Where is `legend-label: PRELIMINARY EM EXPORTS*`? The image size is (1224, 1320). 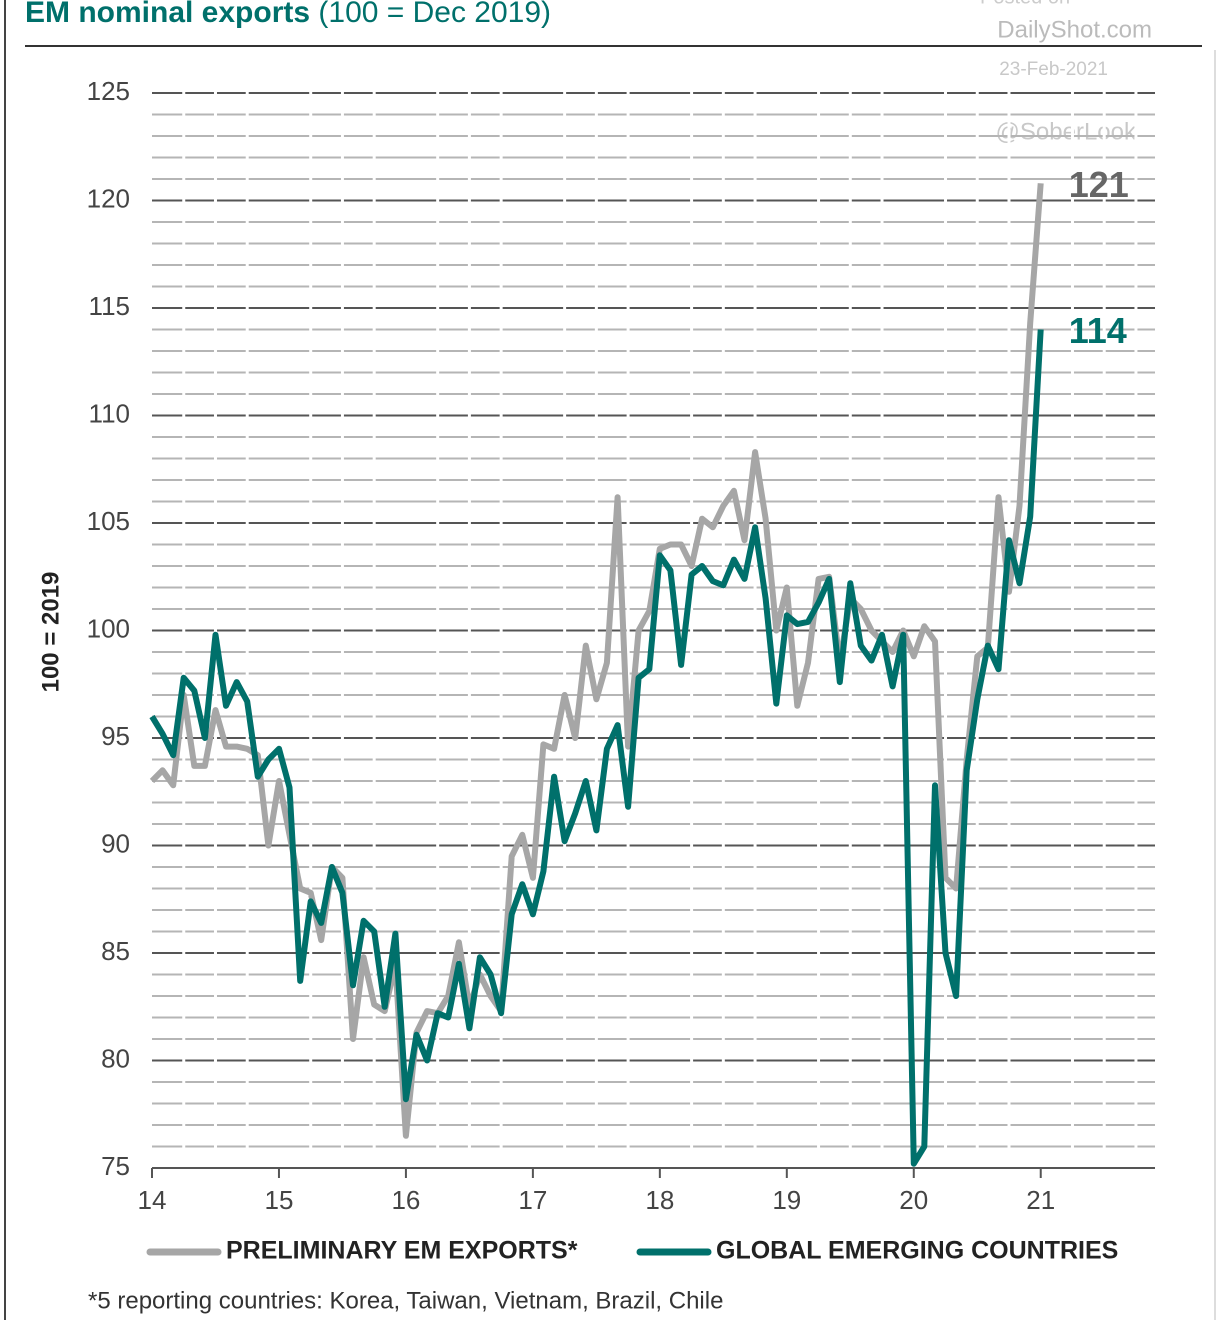 legend-label: PRELIMINARY EM EXPORTS* is located at coordinates (402, 1251).